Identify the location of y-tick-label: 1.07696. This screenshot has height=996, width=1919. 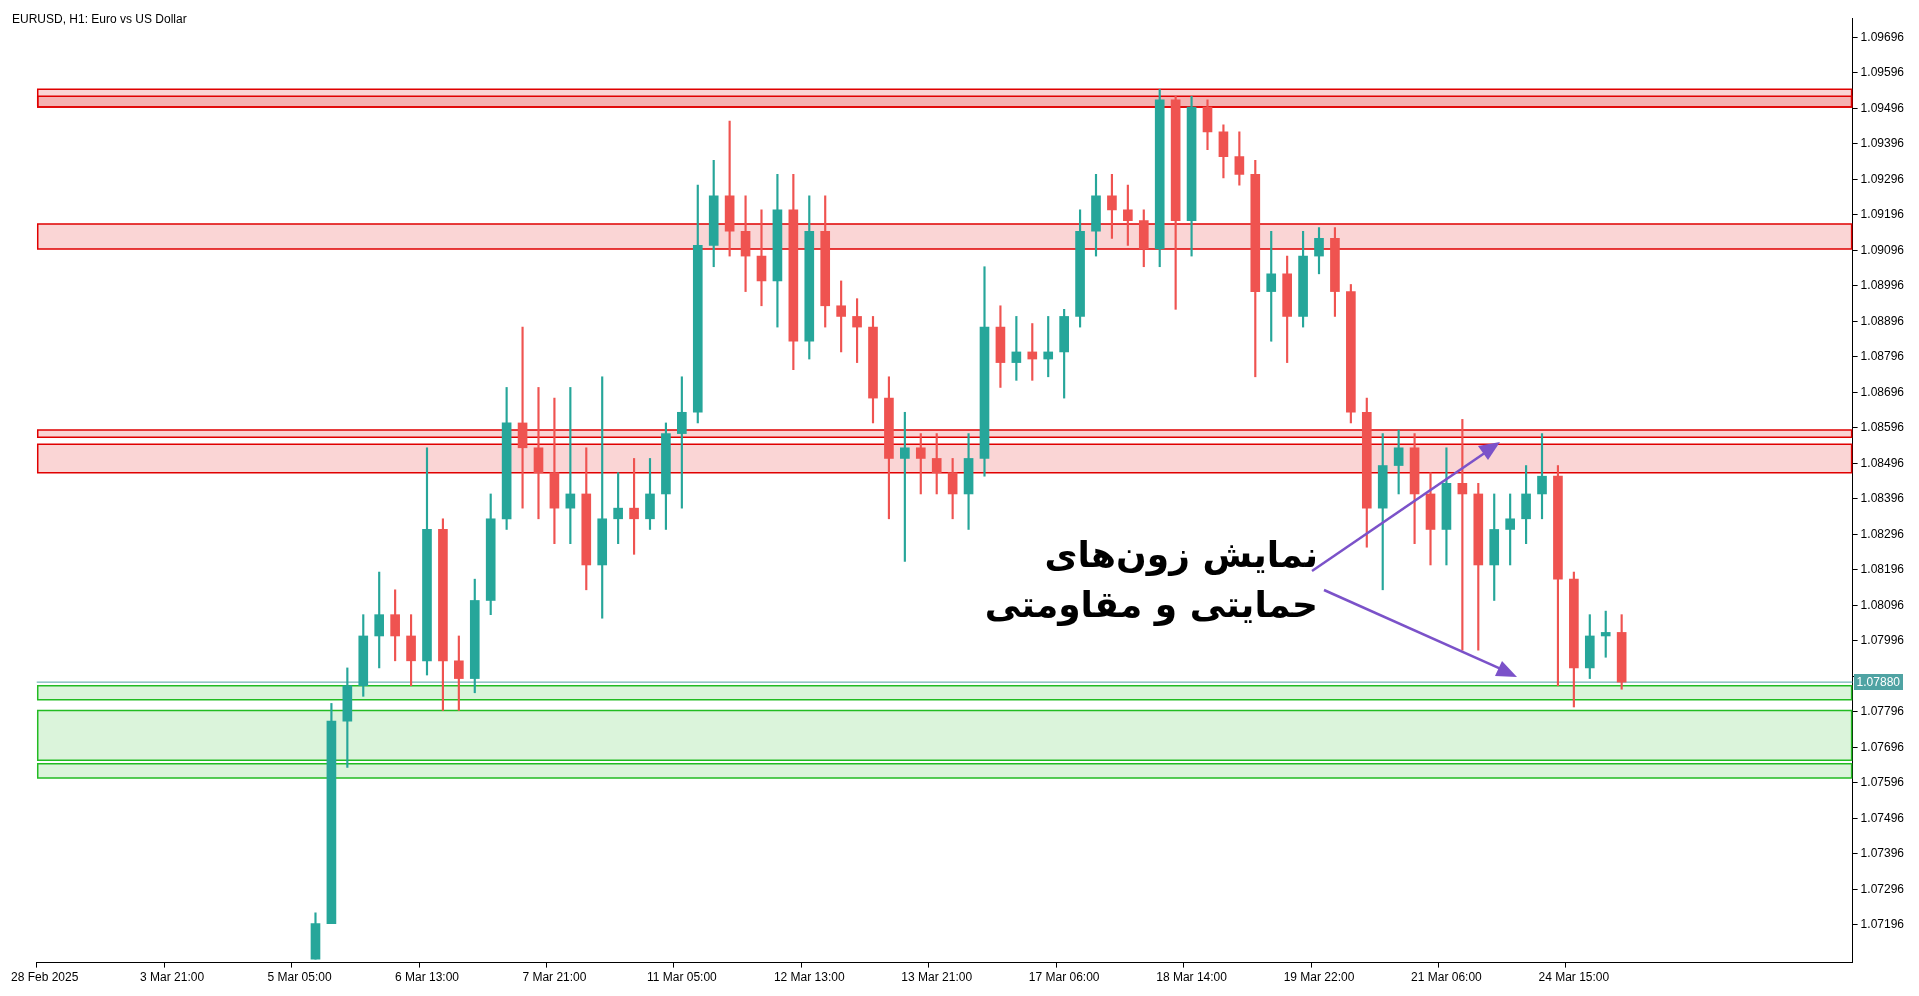
(1882, 746).